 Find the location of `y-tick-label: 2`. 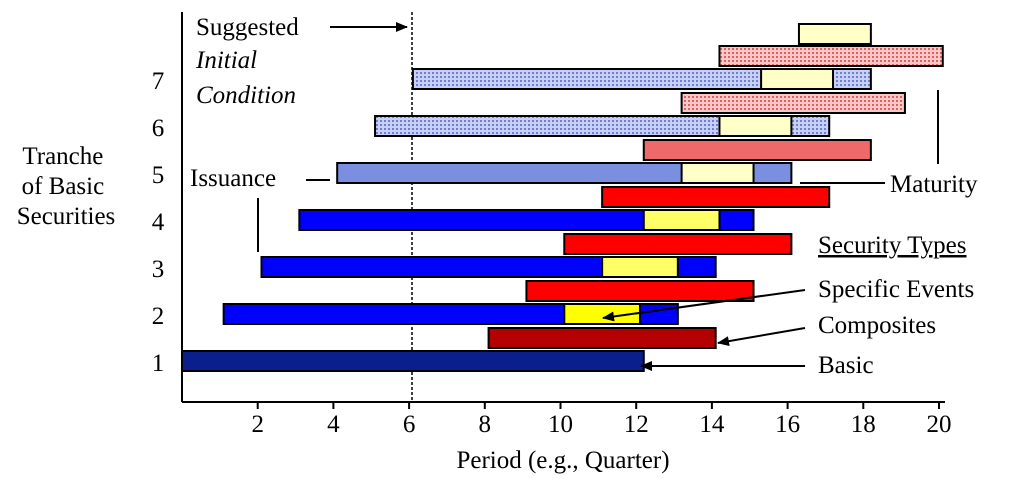

y-tick-label: 2 is located at coordinates (158, 316).